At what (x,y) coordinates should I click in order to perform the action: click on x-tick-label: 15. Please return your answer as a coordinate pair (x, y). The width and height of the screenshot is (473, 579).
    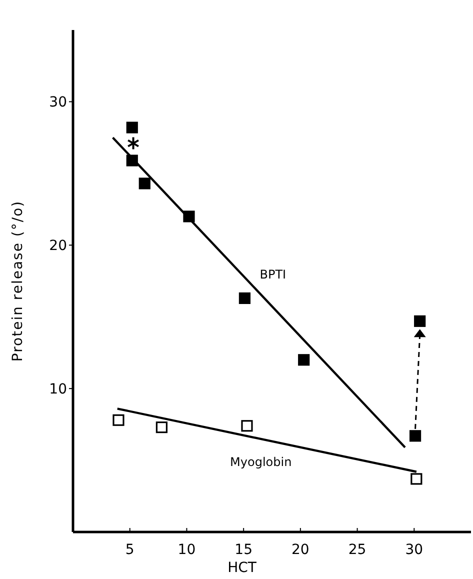
    Looking at the image, I should click on (243, 550).